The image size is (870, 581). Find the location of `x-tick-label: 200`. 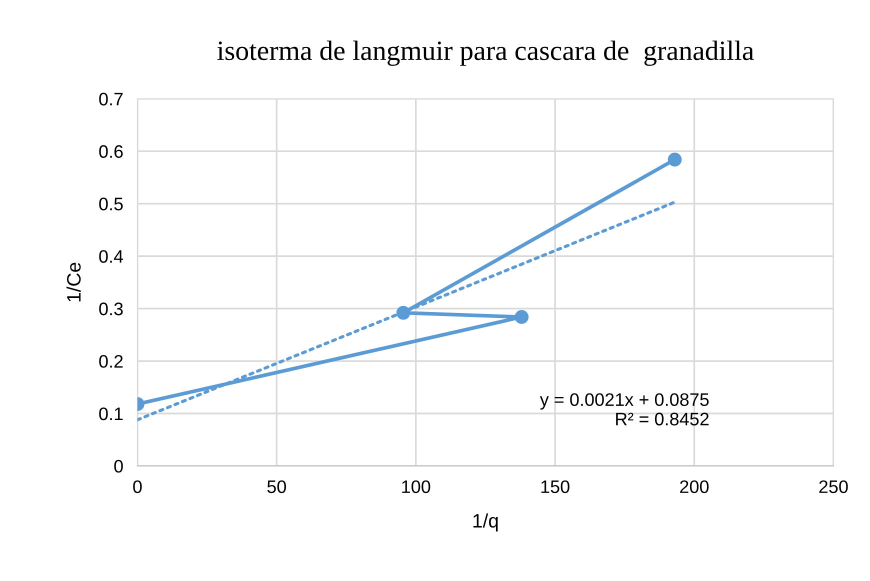

x-tick-label: 200 is located at coordinates (694, 487).